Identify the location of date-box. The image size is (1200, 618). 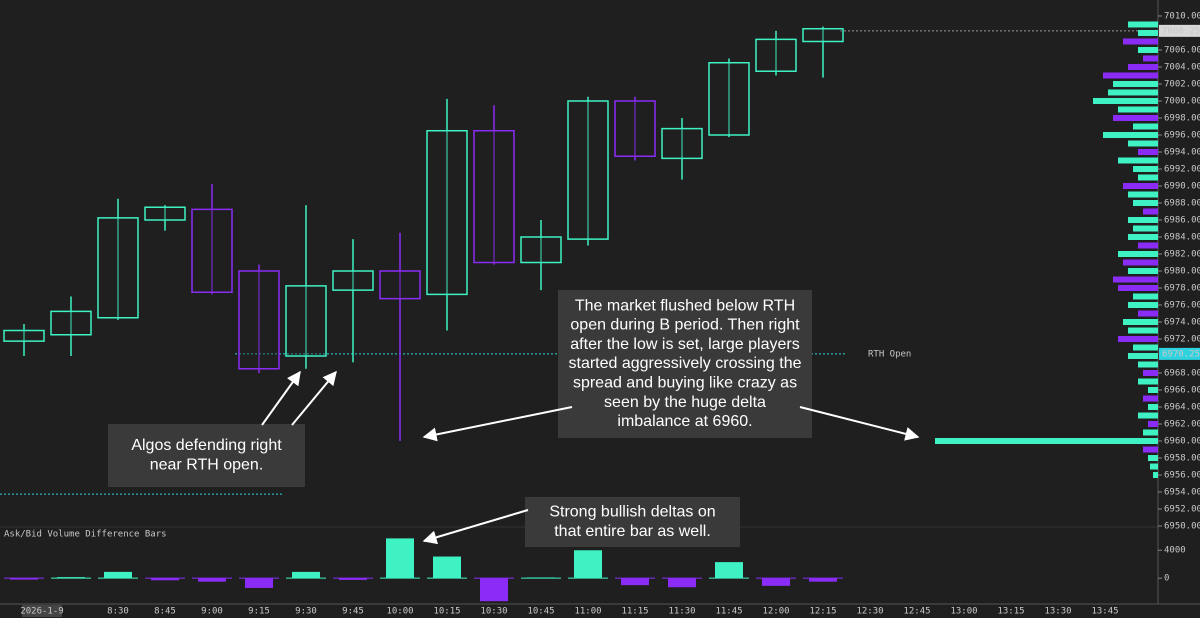
(42, 611).